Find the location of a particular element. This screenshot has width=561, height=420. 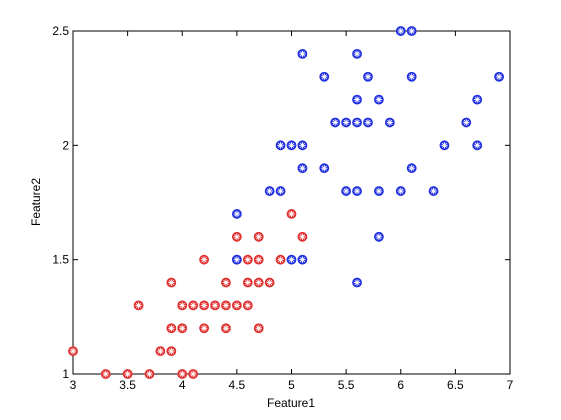

x-tick-label: 6.5 is located at coordinates (455, 385).